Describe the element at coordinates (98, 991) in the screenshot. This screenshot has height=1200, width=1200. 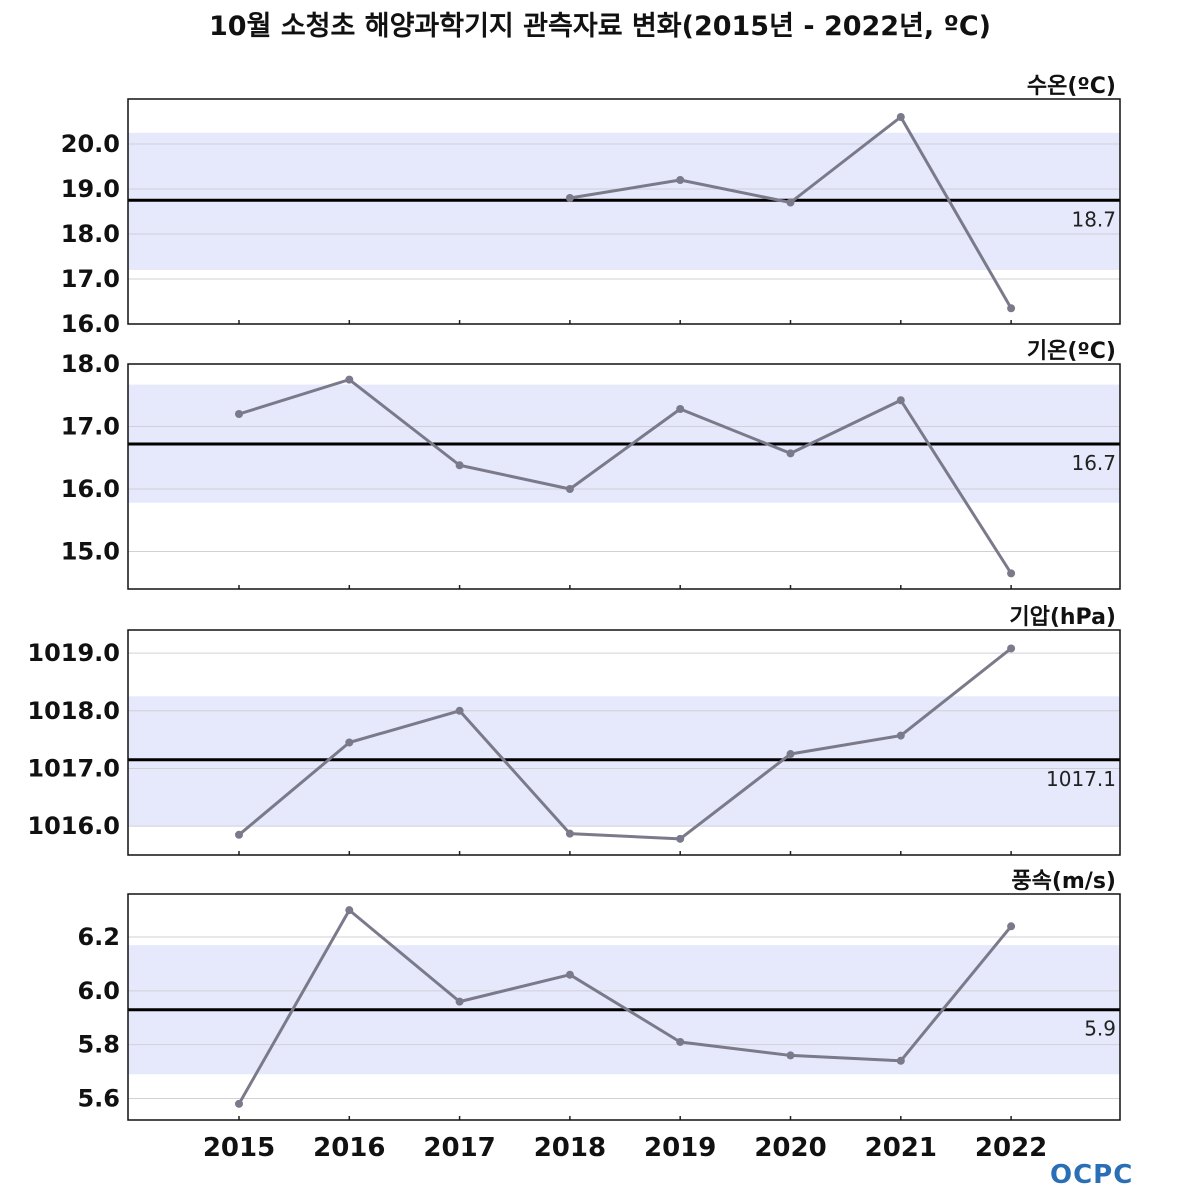
I see `y-tick-label: 6.0` at that location.